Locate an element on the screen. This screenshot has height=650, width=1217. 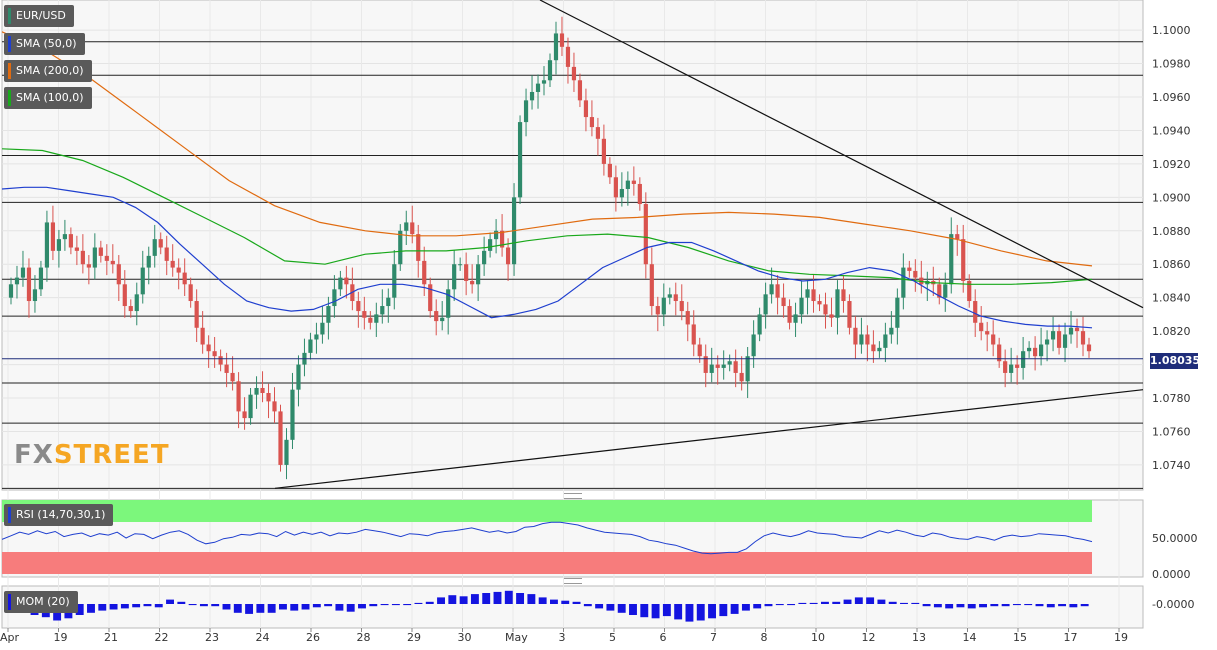
logo-fx: FX is located at coordinates (34, 455).